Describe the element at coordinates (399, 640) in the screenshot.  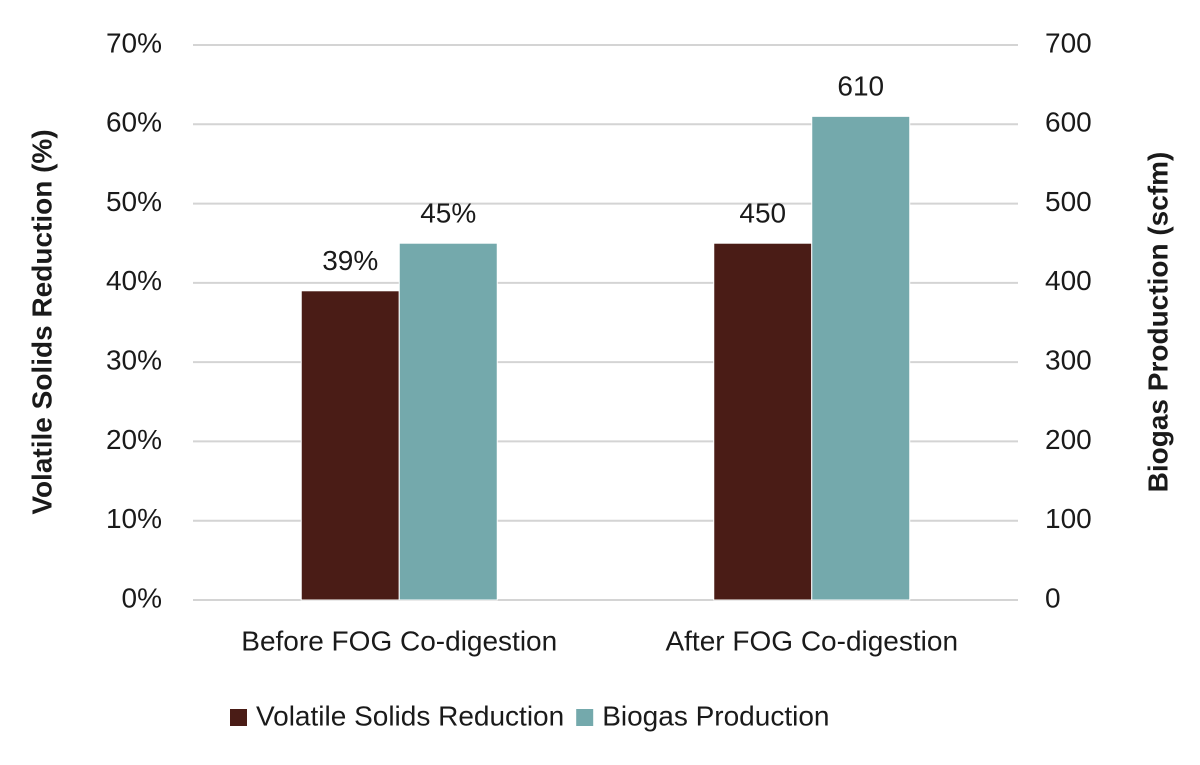
I see `x-tick-label: Before FOG Co-digestion` at that location.